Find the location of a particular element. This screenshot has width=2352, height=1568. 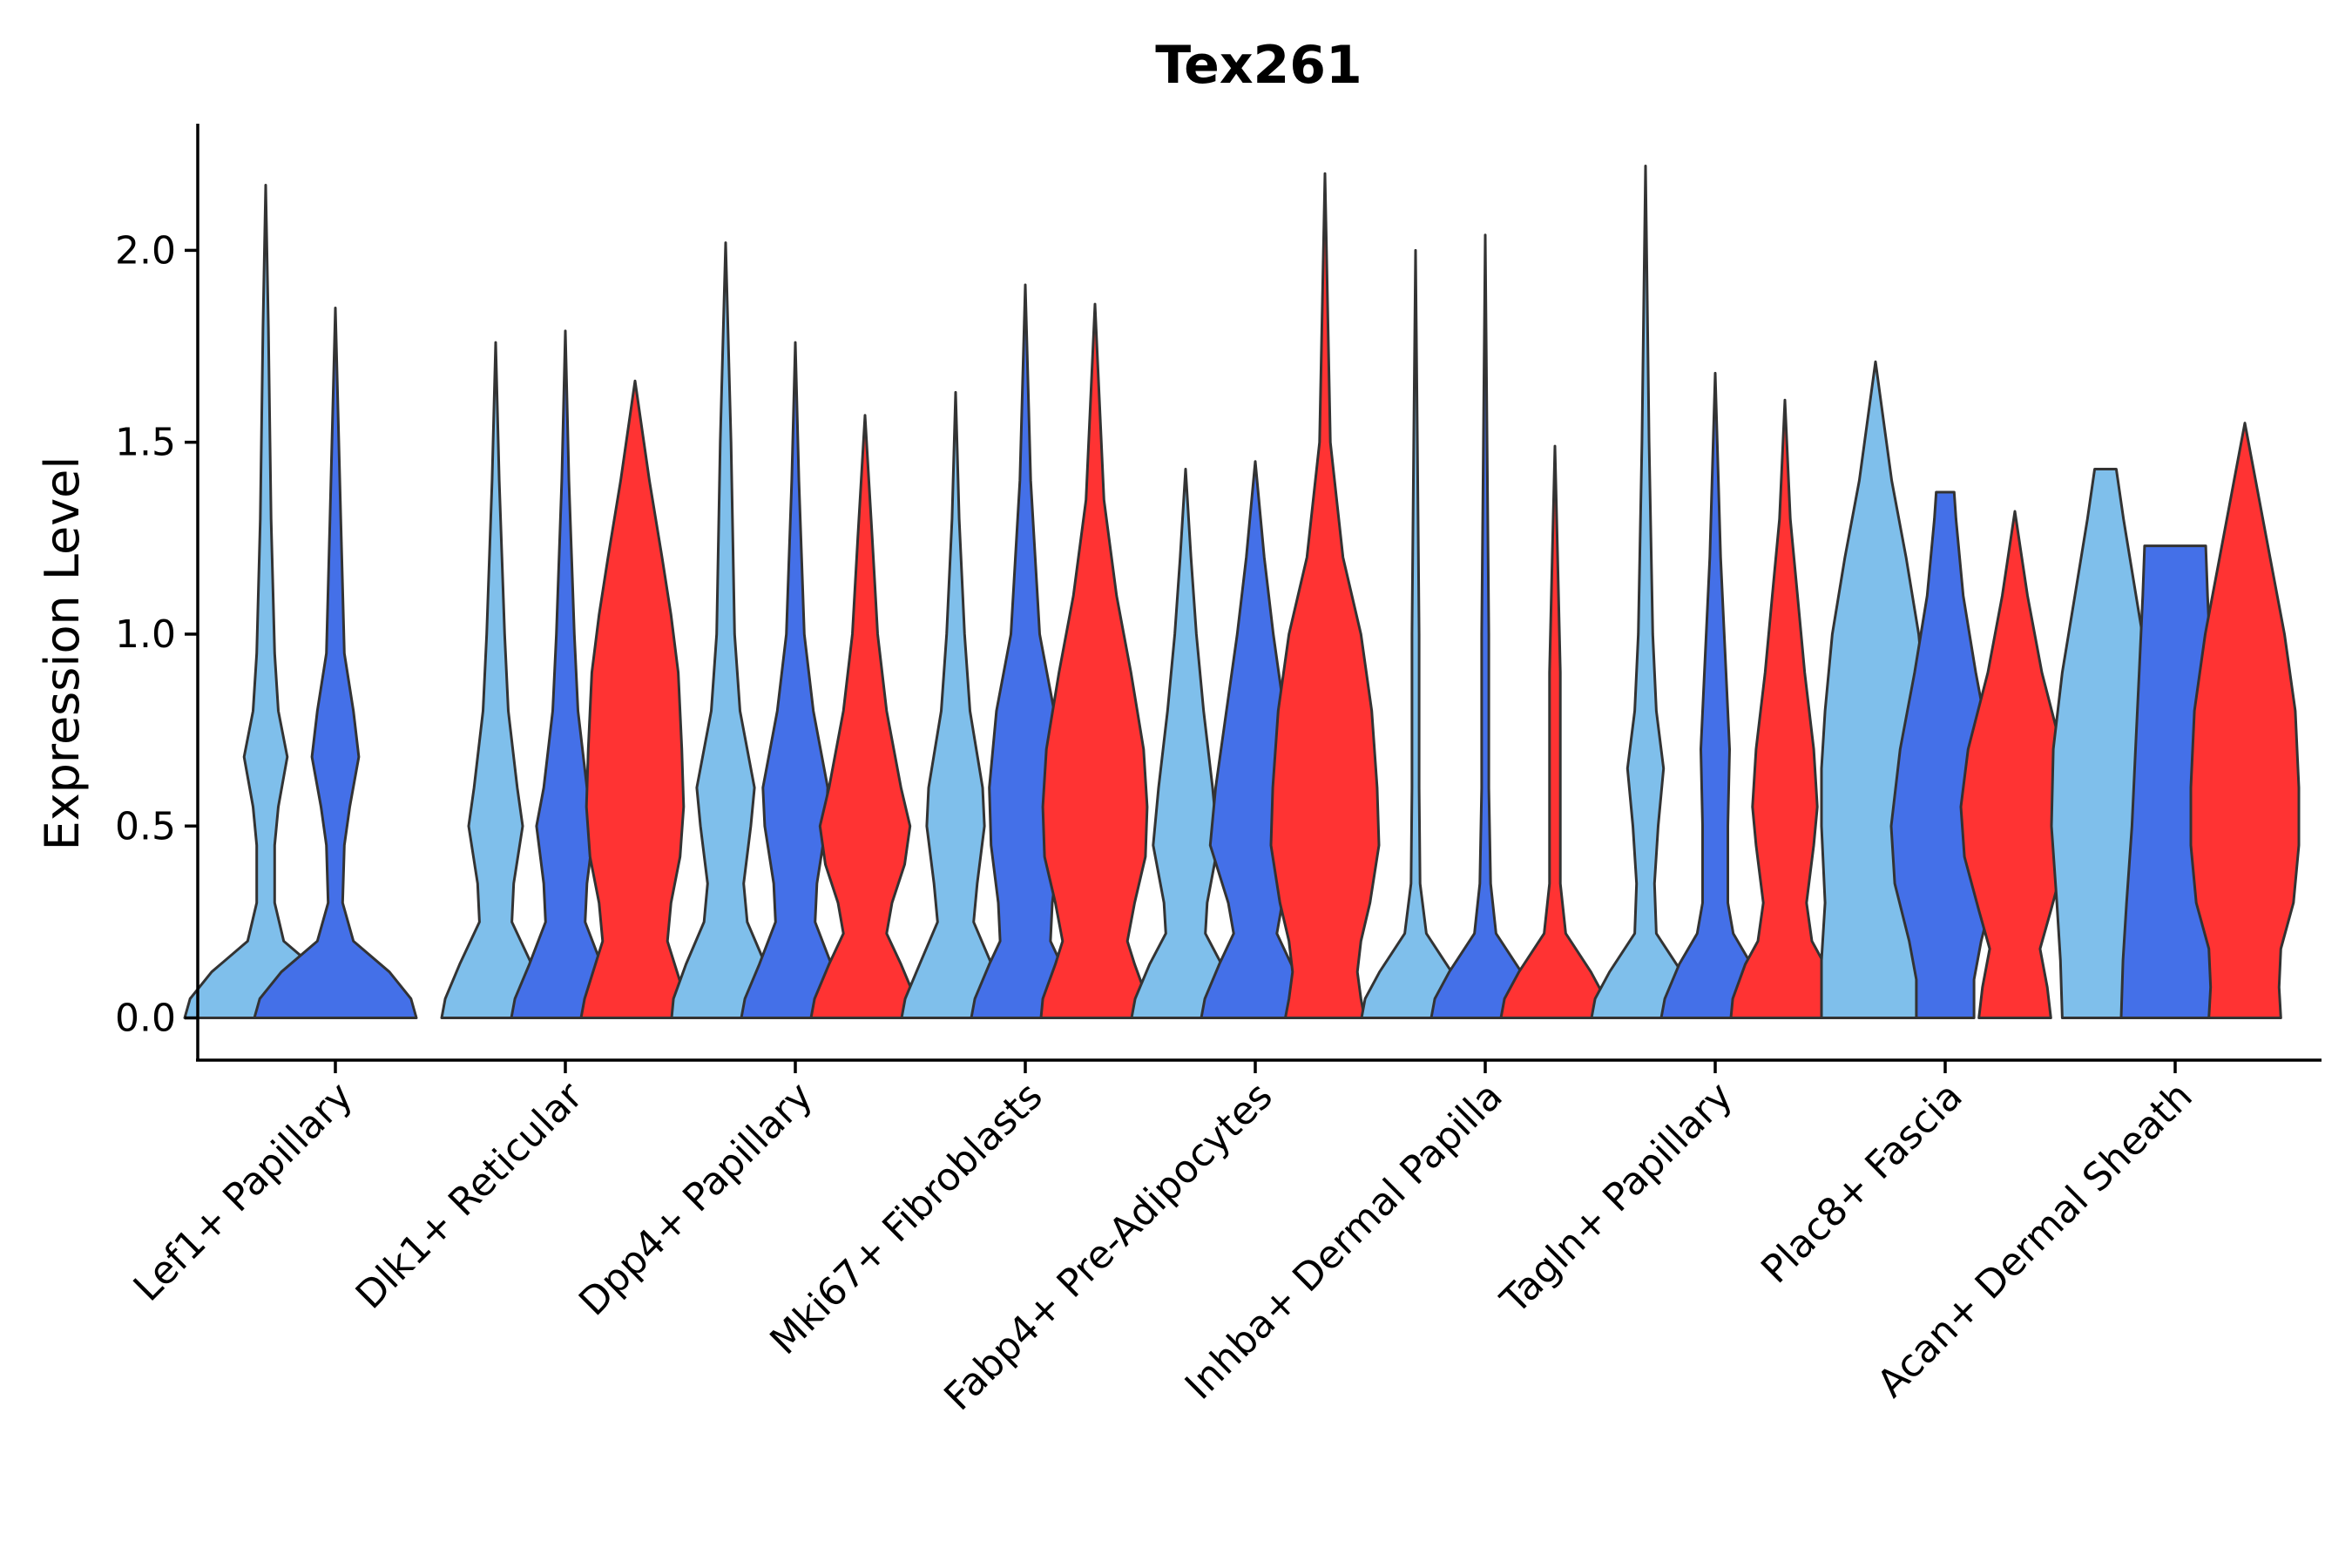

violin-inhba-dermal-papilla-red is located at coordinates (1555, 731).